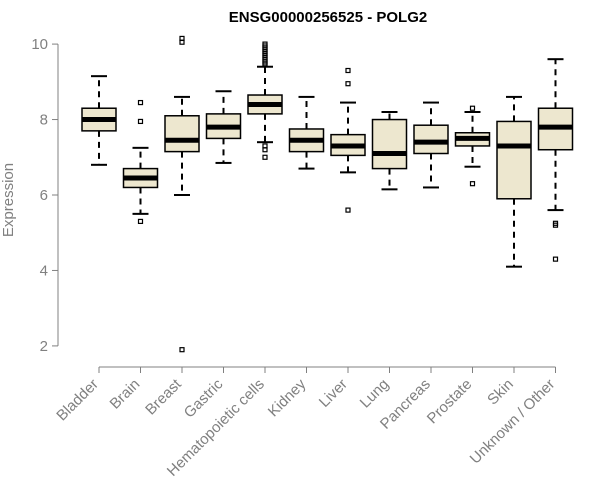 This screenshot has width=600, height=500. Describe the element at coordinates (333, 393) in the screenshot. I see `x-tick-label: Liver` at that location.